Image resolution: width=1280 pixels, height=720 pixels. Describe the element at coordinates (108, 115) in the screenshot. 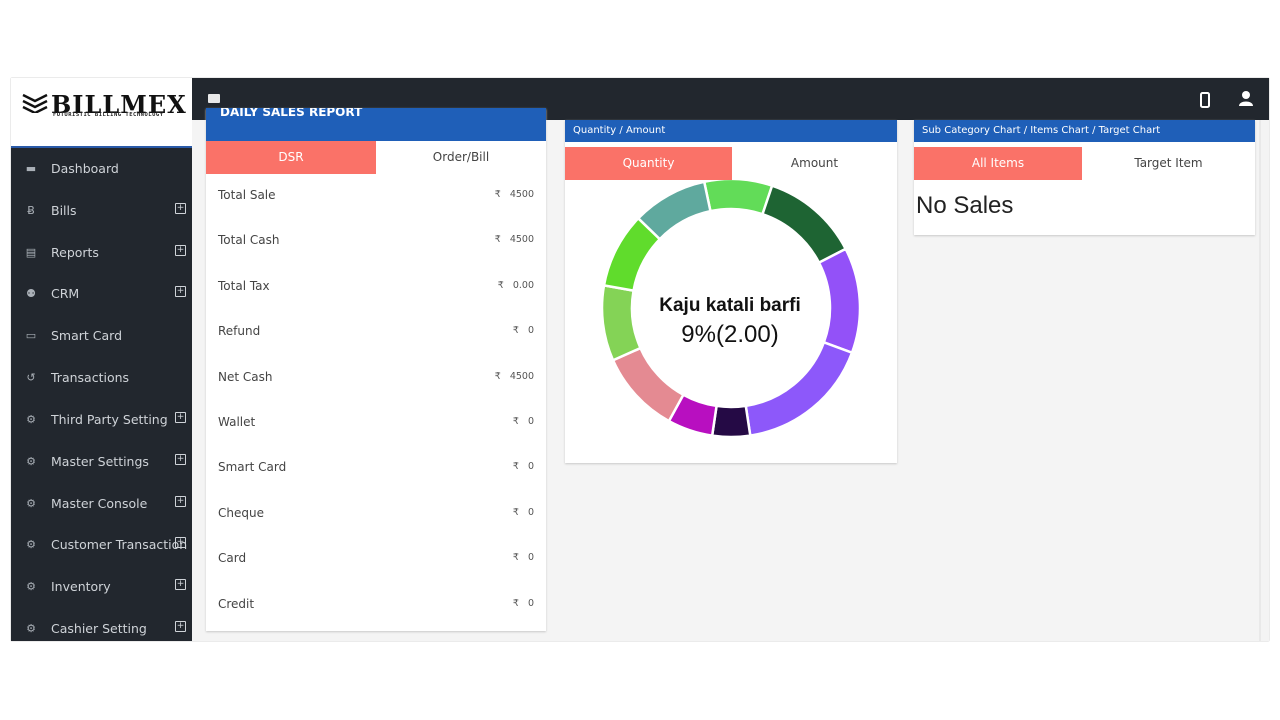

I see `brand-tagline: FUTURISTIC BILLING TECHNOLOGY` at that location.